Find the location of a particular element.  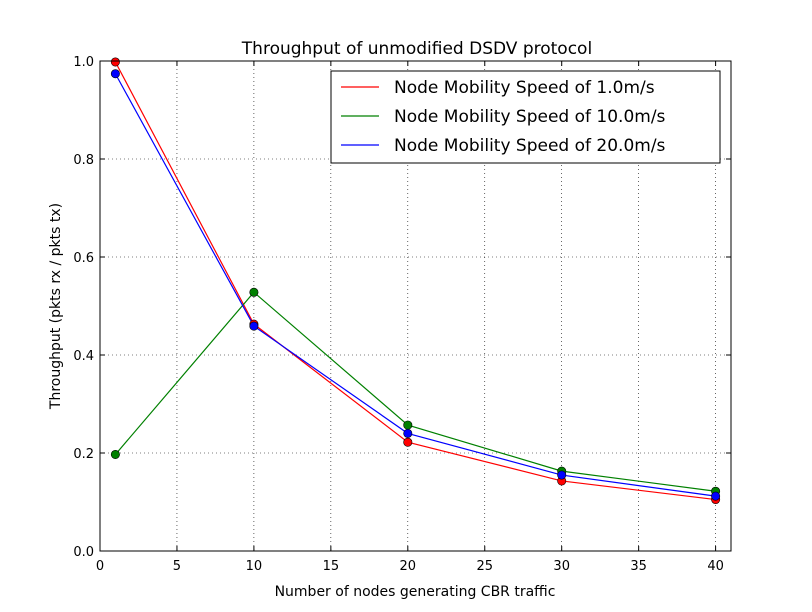

y-tick-label: 0.0 is located at coordinates (83, 552).